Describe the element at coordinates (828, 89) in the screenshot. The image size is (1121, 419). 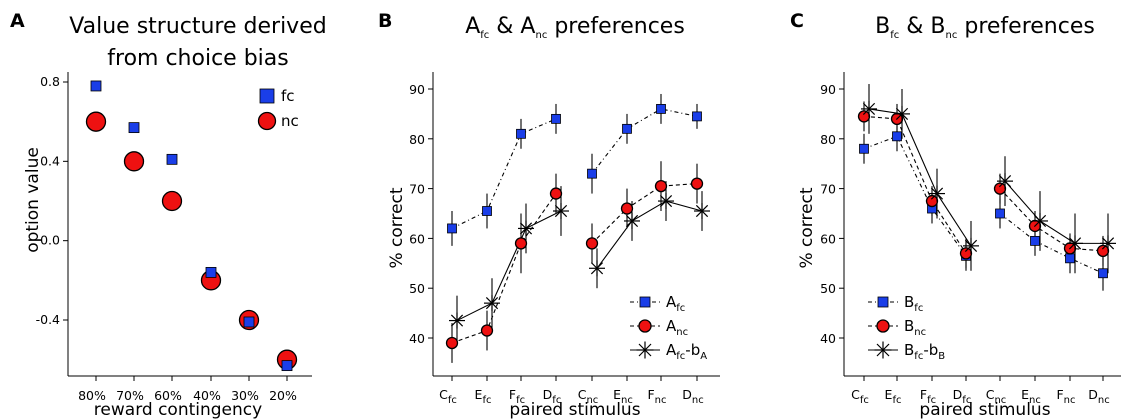
I see `panel-c-y-tick-label: 90` at that location.